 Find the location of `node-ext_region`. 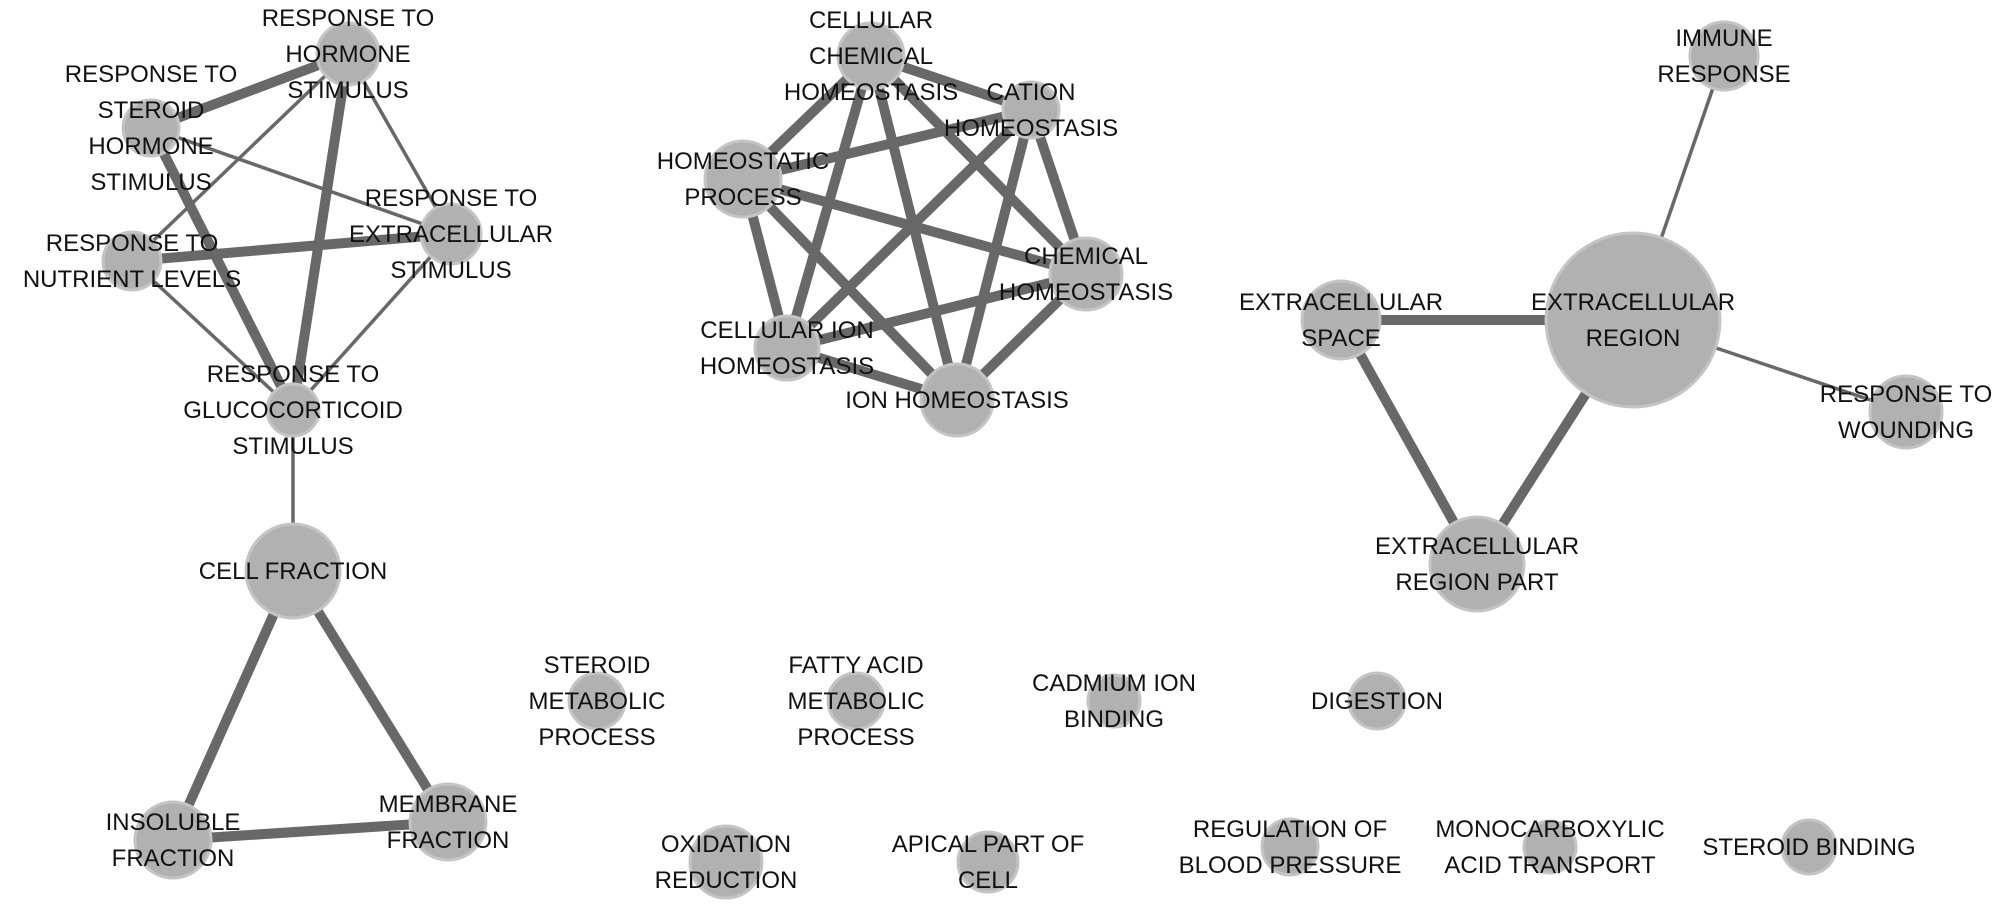

node-ext_region is located at coordinates (1633, 320).